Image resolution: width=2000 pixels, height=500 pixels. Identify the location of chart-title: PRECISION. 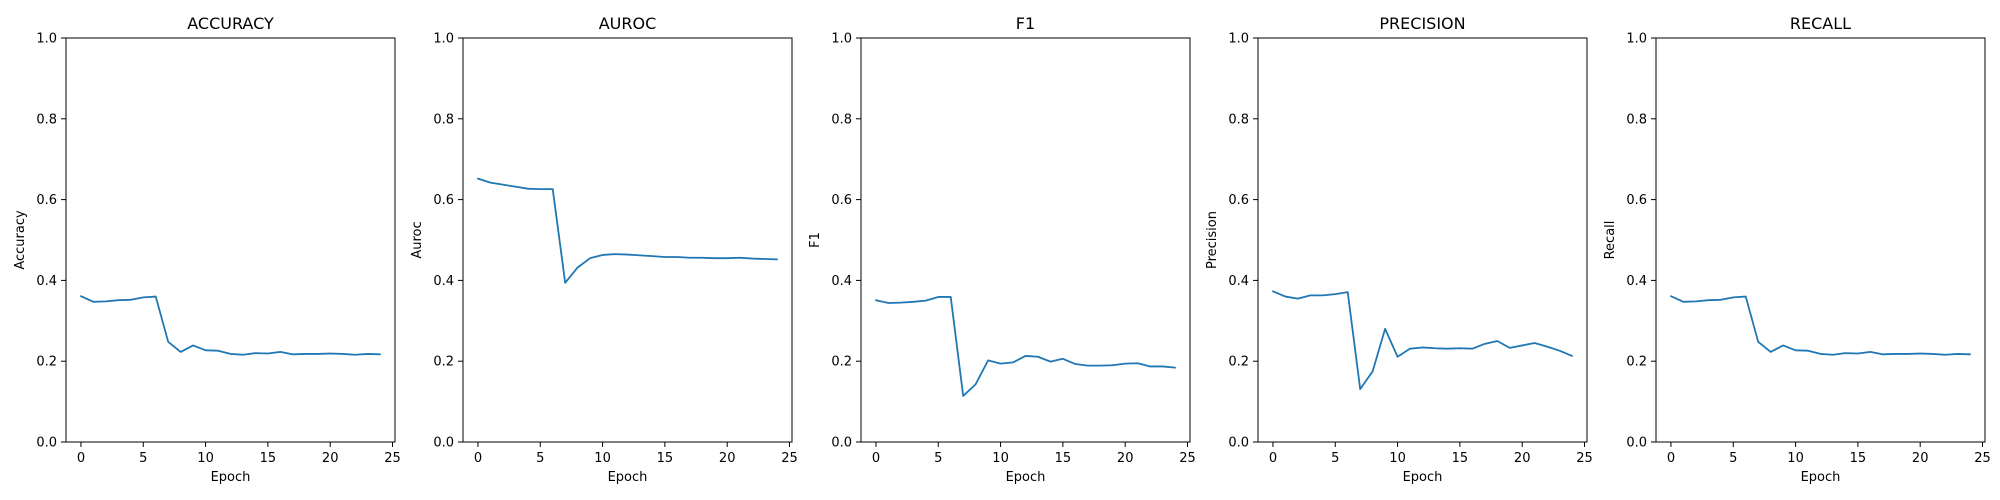
(1422, 23).